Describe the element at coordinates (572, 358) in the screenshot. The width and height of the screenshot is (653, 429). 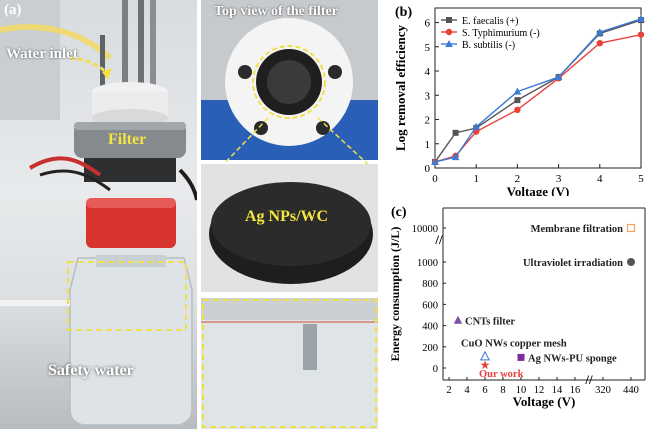
I see `point-label: Ag NWs-PU sponge` at that location.